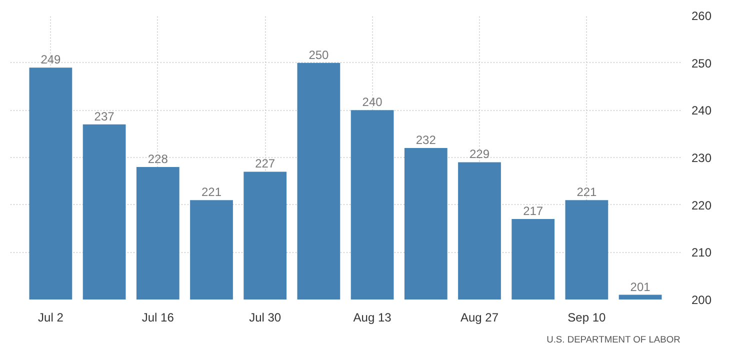 This screenshot has width=730, height=349. What do you see at coordinates (265, 163) in the screenshot?
I see `data-label: 227` at bounding box center [265, 163].